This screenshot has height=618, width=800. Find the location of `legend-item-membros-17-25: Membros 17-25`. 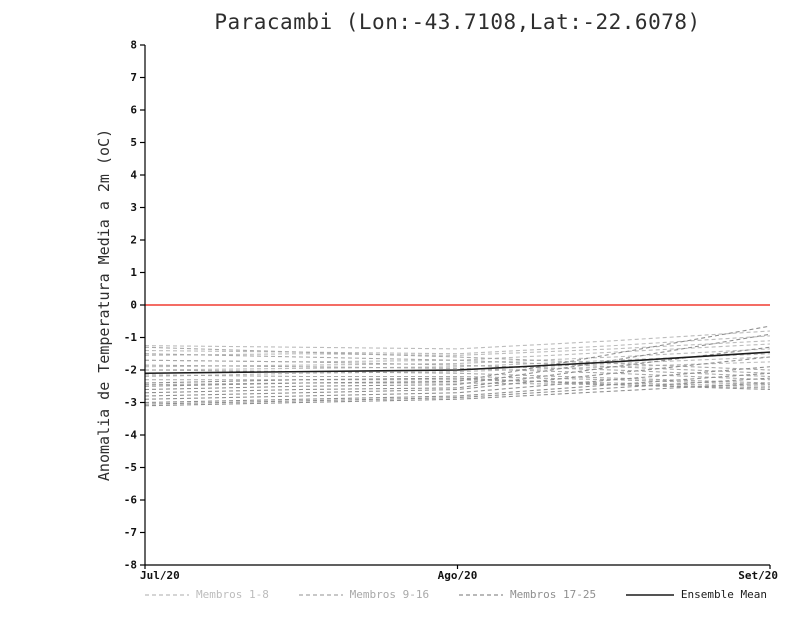

legend-item-membros-17-25: Membros 17-25 is located at coordinates (527, 594).